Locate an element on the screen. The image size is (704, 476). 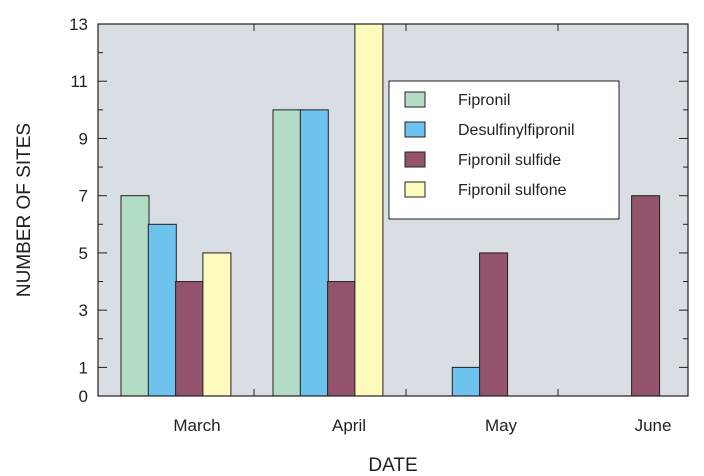
x-tick-label-june: June is located at coordinates (653, 425).